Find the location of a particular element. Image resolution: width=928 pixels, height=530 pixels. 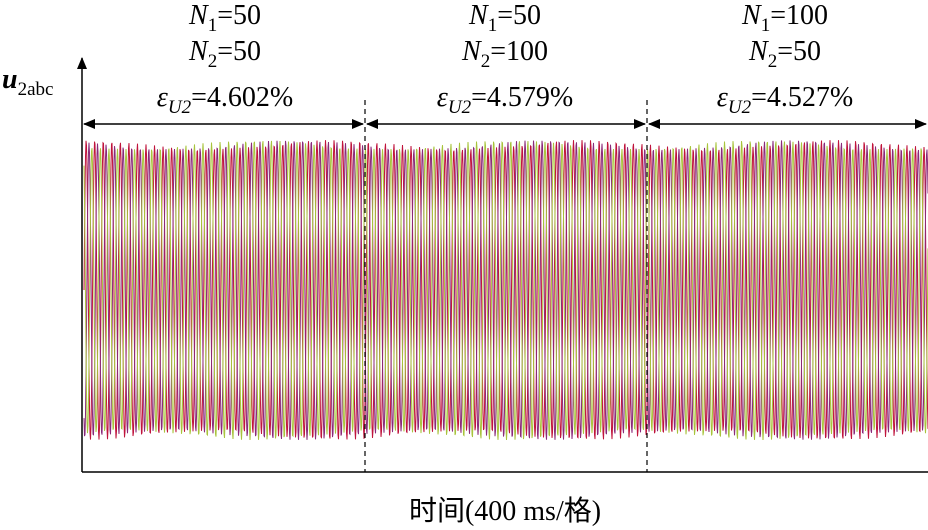

segment-label: N1=100 is located at coordinates (784, 18).